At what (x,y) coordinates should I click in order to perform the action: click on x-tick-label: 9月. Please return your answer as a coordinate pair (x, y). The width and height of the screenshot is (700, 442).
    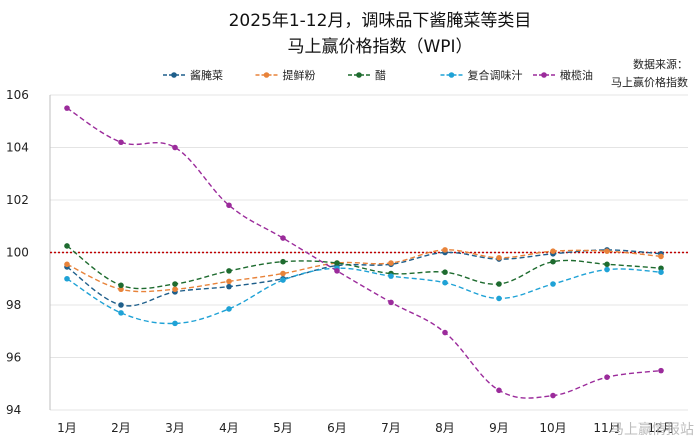
    Looking at the image, I should click on (499, 428).